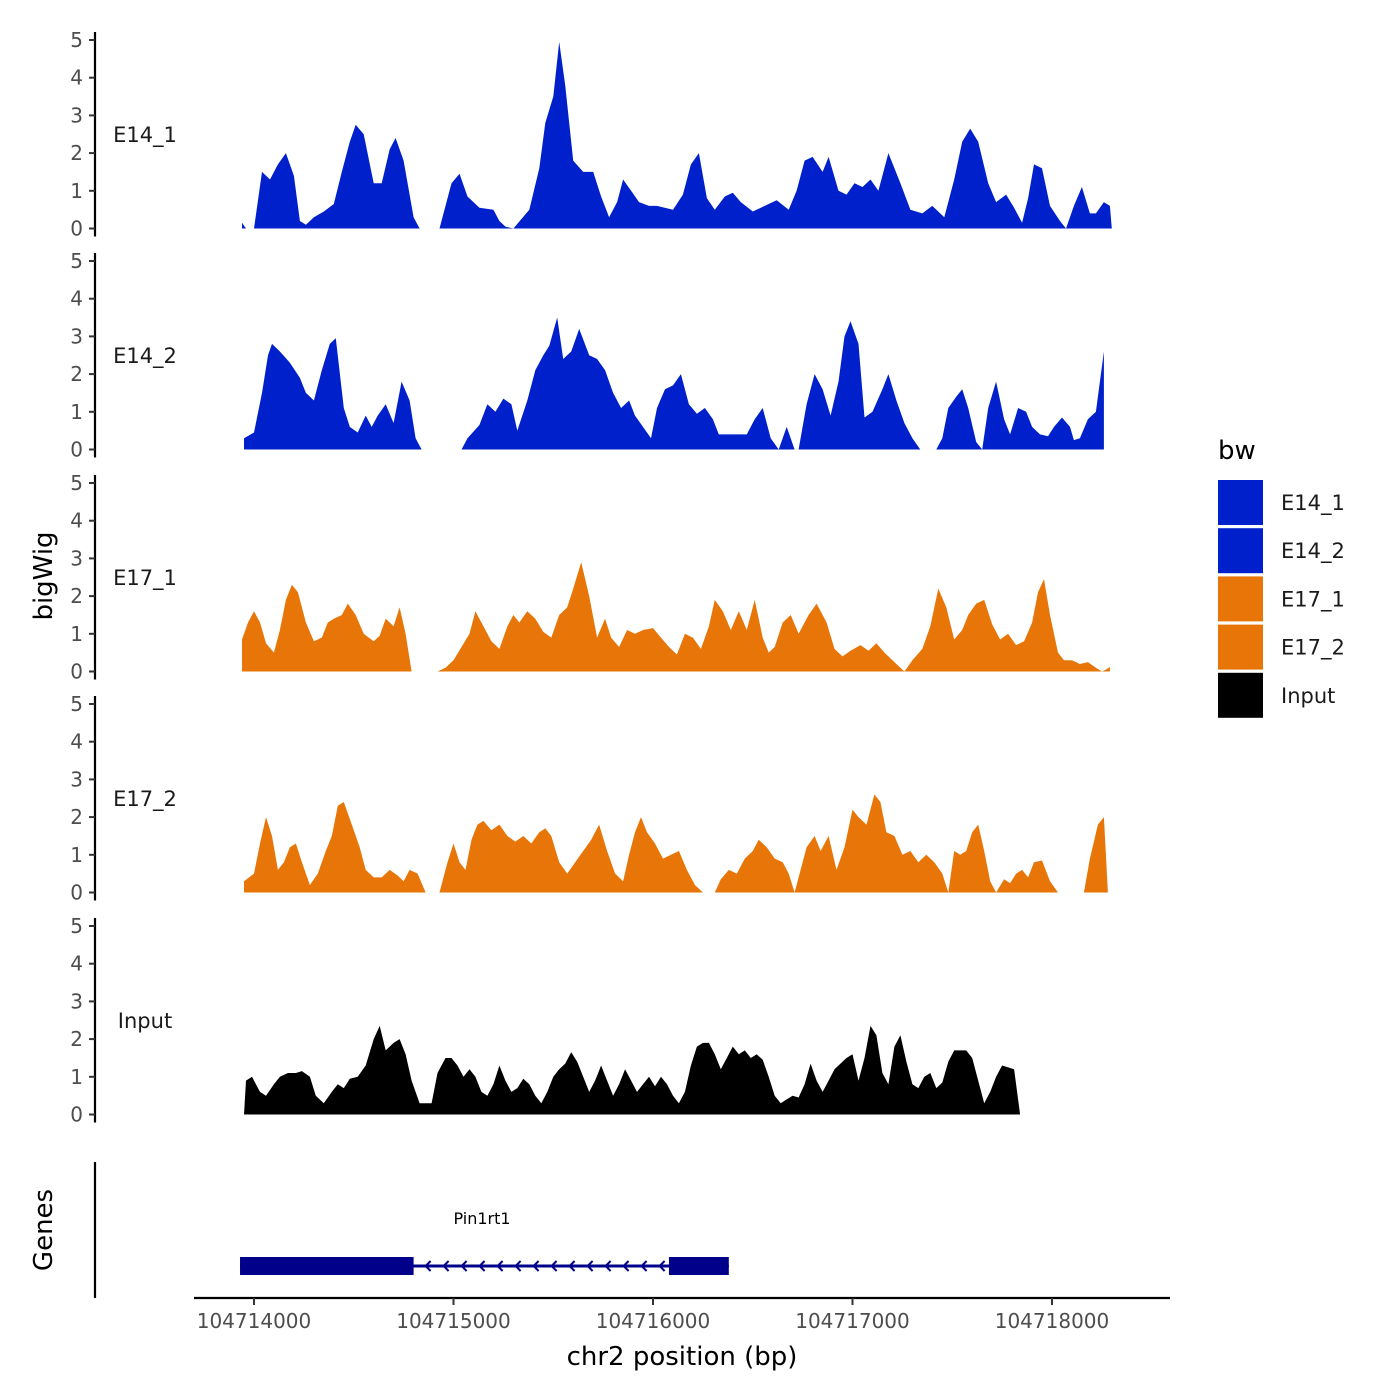  I want to click on legend-label: E17_1, so click(1313, 599).